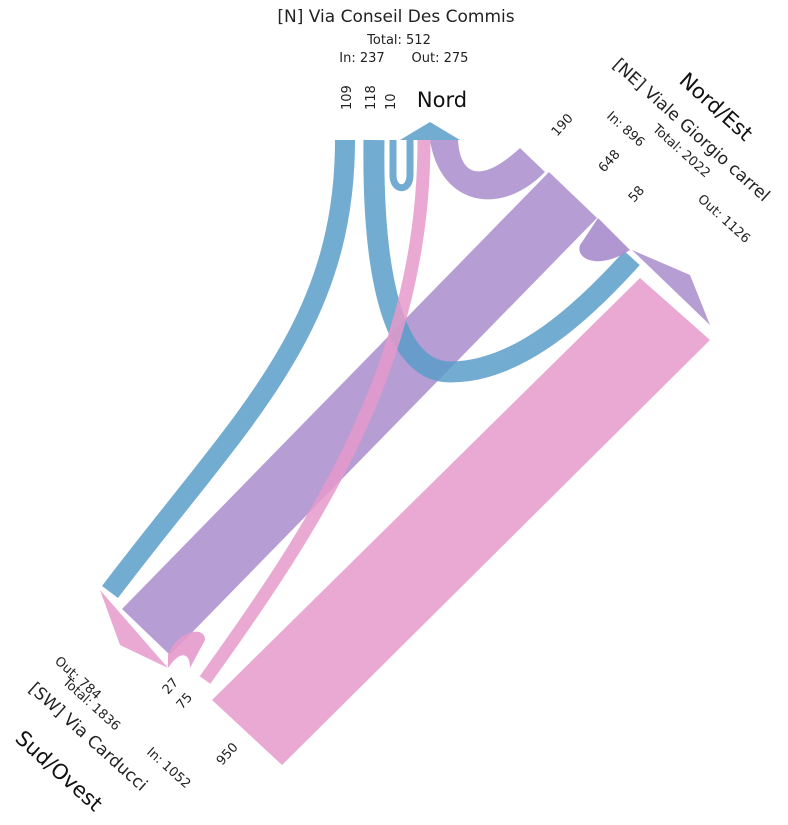  I want to click on southwest-count-1: 27, so click(171, 686).